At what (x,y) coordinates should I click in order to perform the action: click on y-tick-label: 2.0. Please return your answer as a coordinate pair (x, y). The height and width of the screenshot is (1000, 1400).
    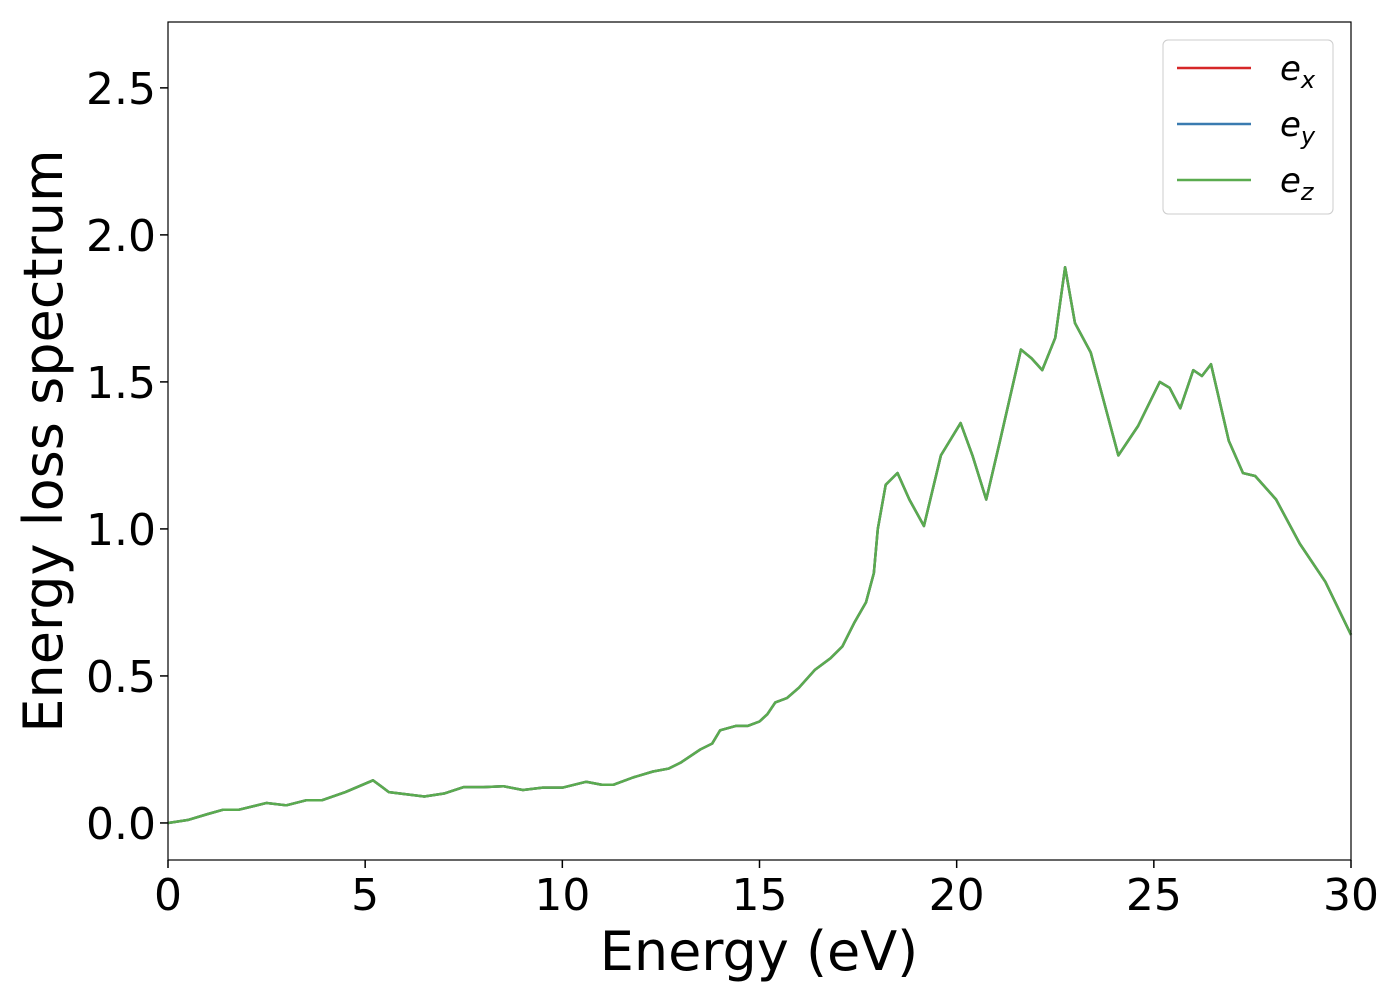
    Looking at the image, I should click on (121, 236).